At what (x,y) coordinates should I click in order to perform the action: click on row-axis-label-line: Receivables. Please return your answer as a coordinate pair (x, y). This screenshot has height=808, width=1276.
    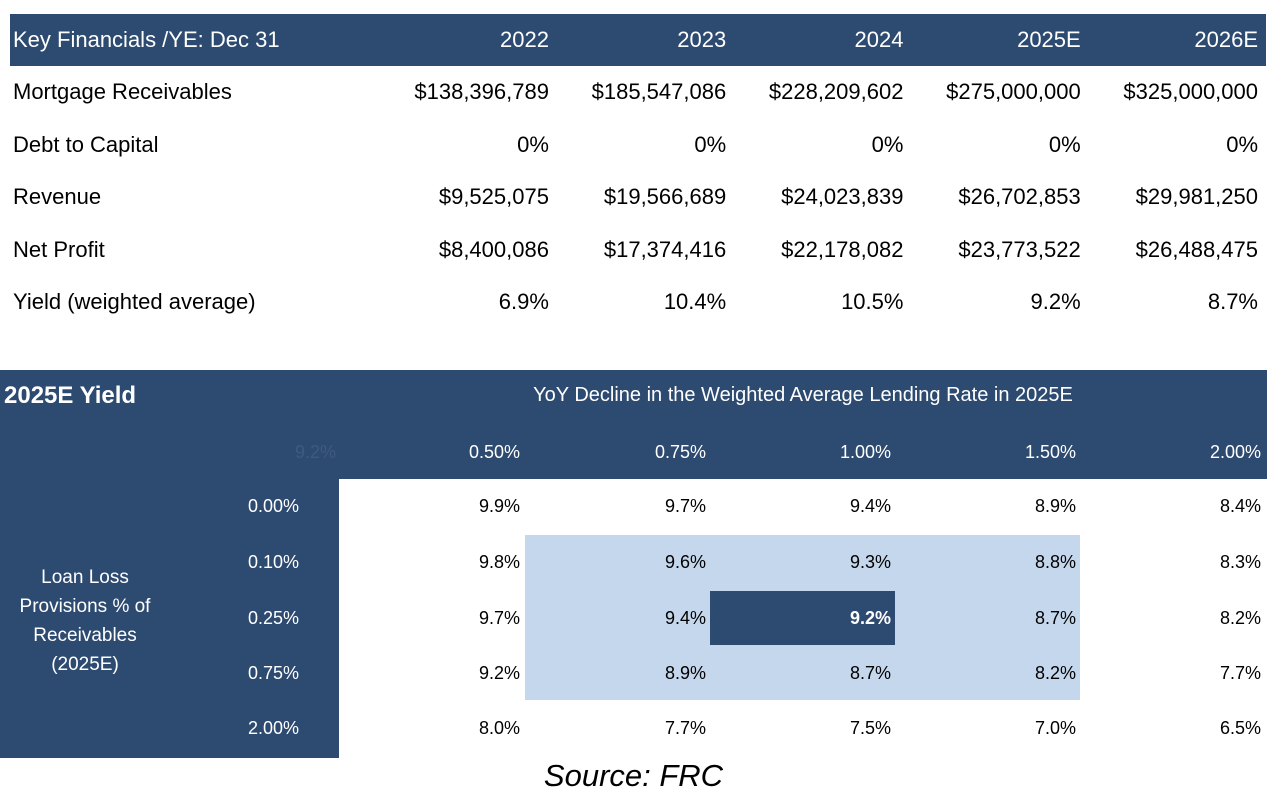
    Looking at the image, I should click on (85, 635).